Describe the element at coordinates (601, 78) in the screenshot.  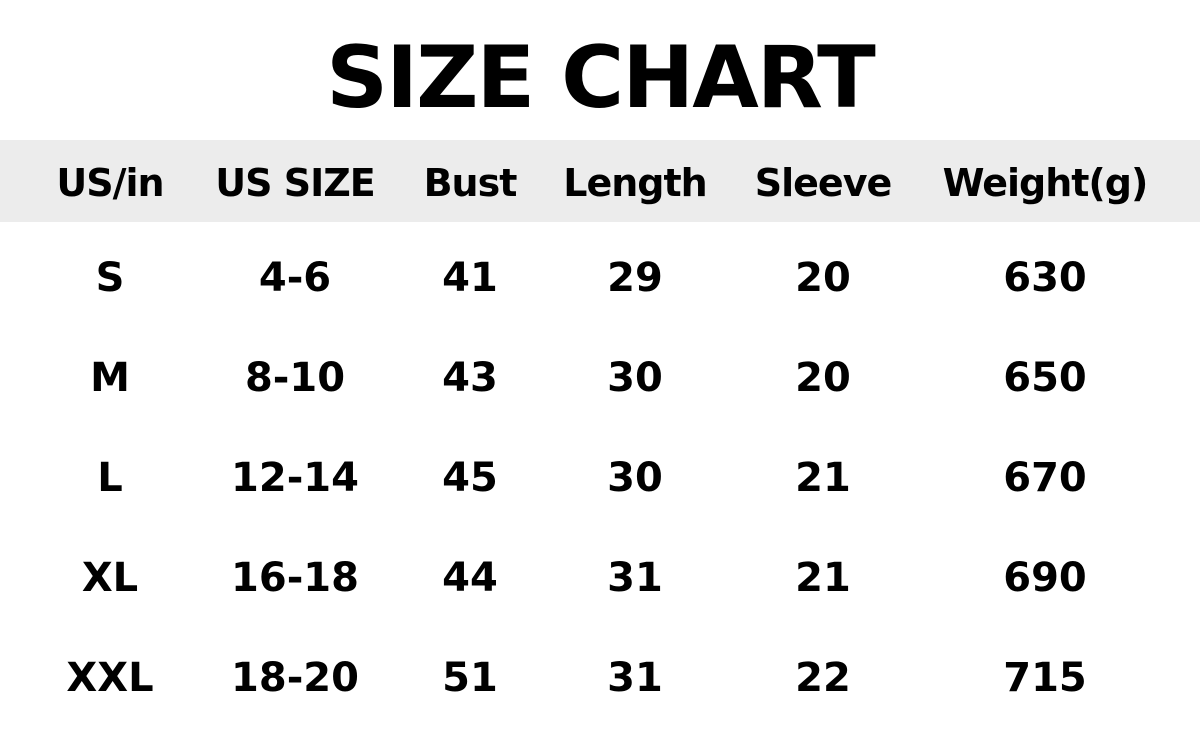
I see `page-title: SIZE CHART` at that location.